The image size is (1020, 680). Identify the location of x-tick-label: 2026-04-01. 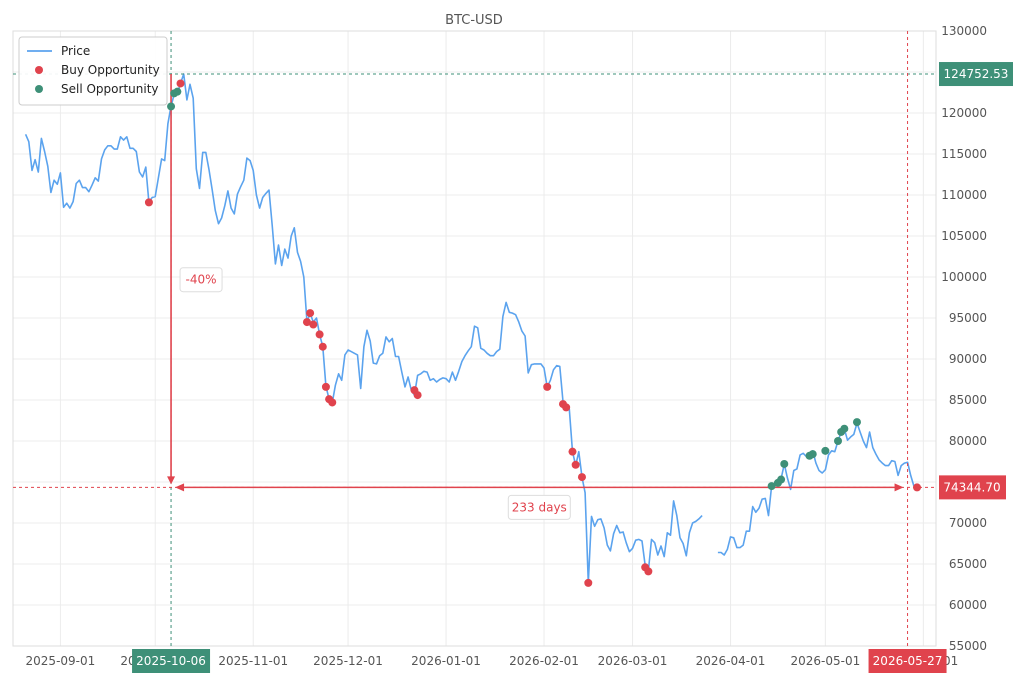
(731, 661).